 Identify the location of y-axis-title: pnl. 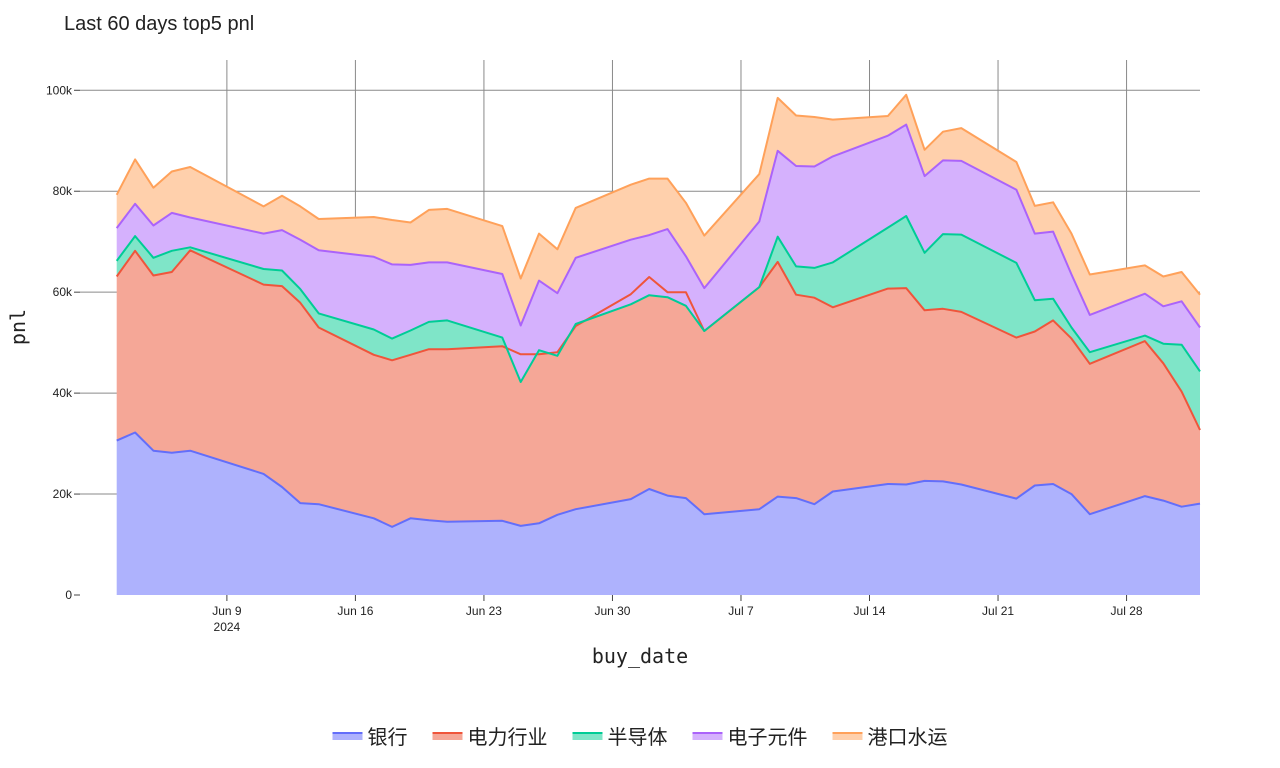
(18, 327).